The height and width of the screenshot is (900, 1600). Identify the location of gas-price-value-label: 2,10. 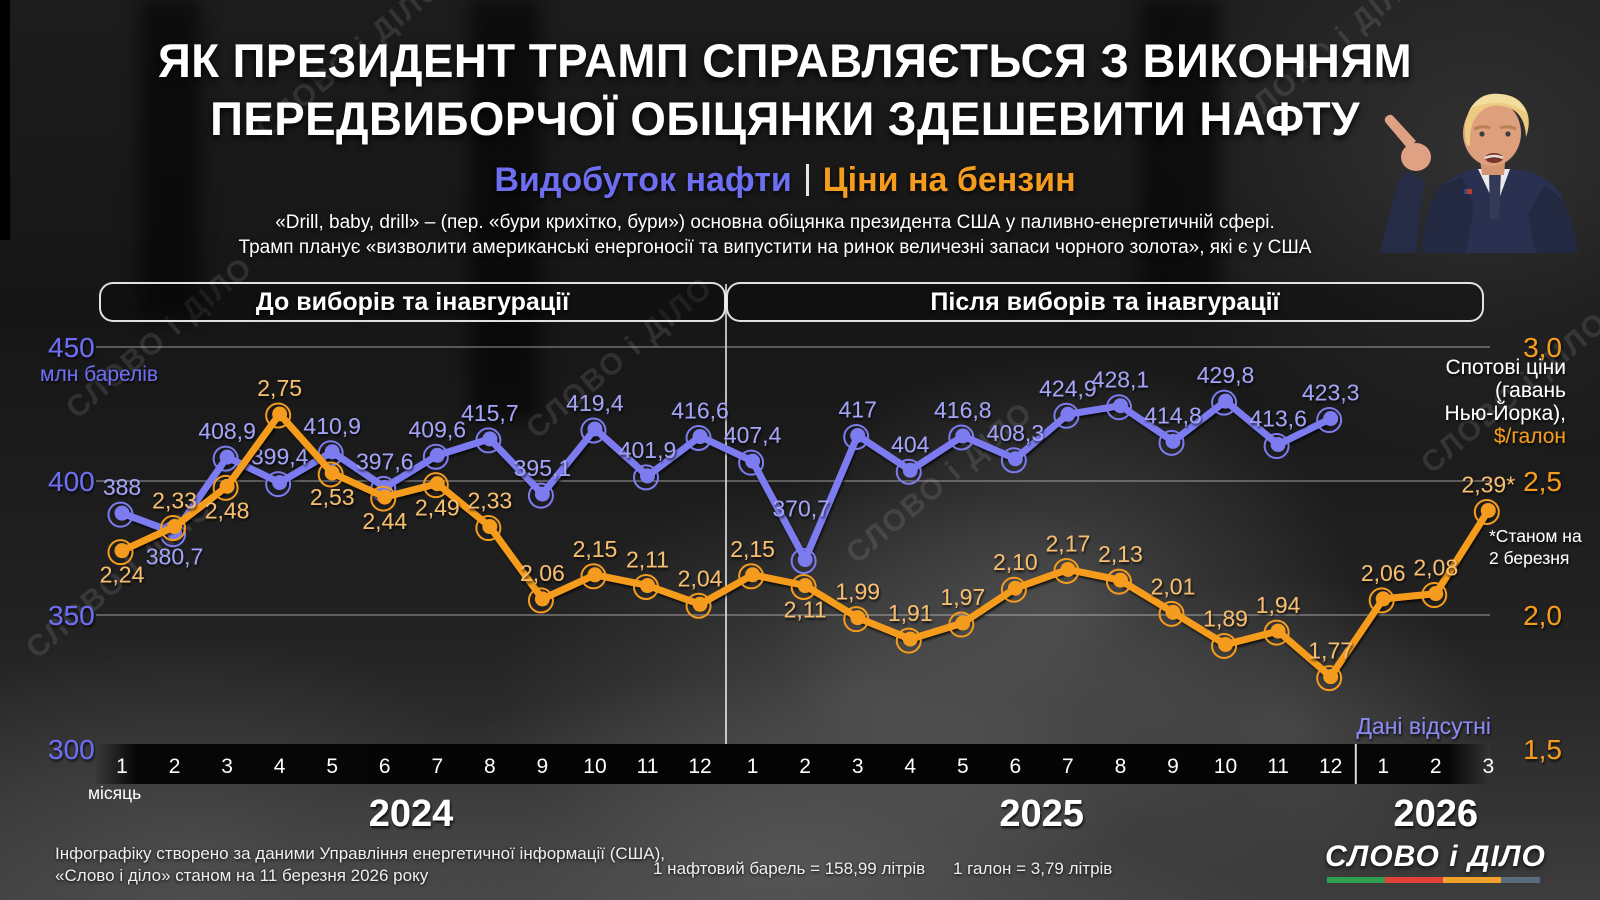
(1015, 562).